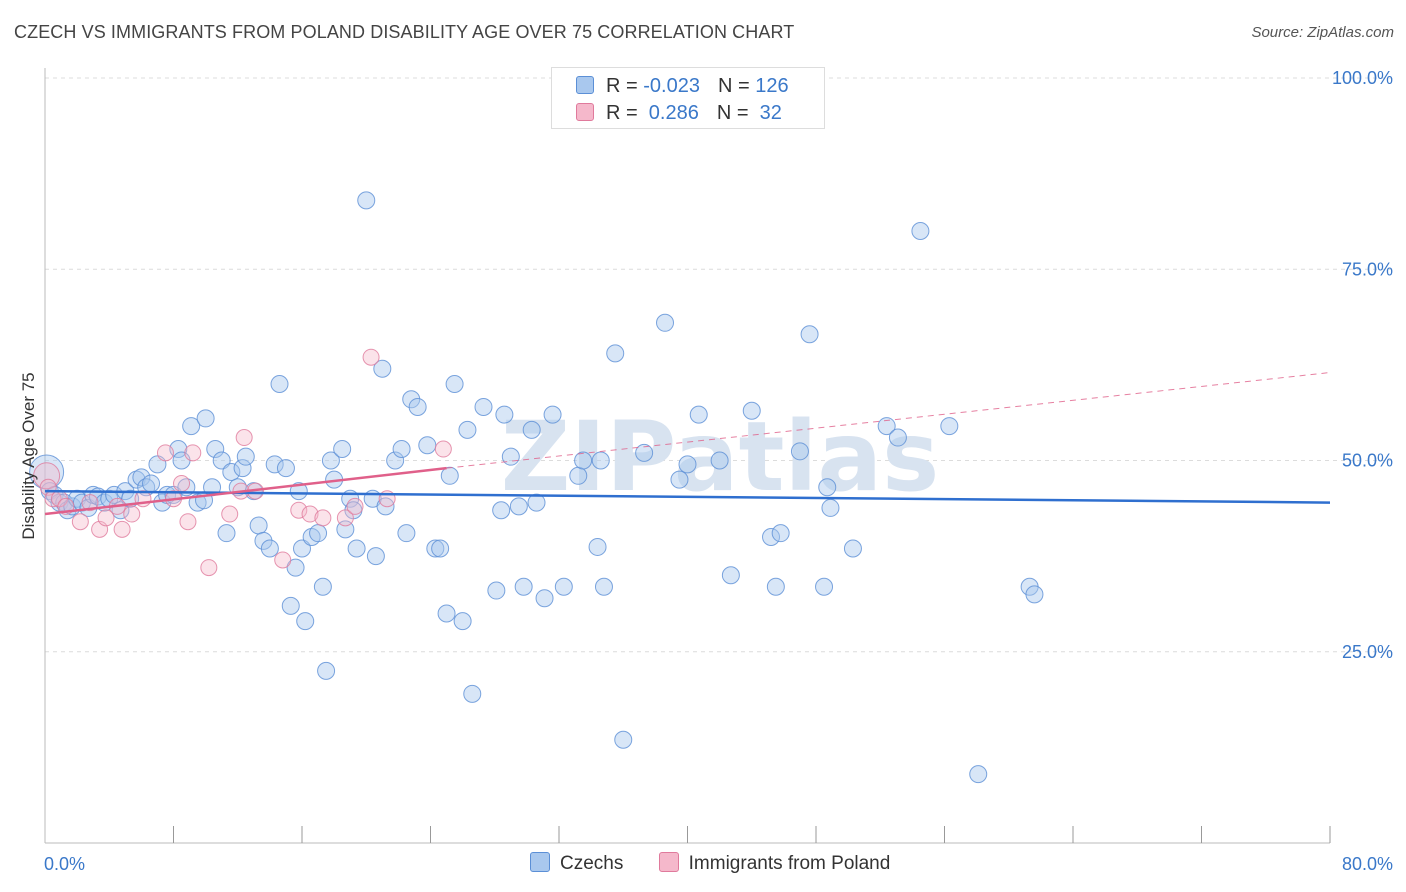 This screenshot has width=1406, height=892. Describe the element at coordinates (772, 86) in the screenshot. I see `n-value: 126` at that location.